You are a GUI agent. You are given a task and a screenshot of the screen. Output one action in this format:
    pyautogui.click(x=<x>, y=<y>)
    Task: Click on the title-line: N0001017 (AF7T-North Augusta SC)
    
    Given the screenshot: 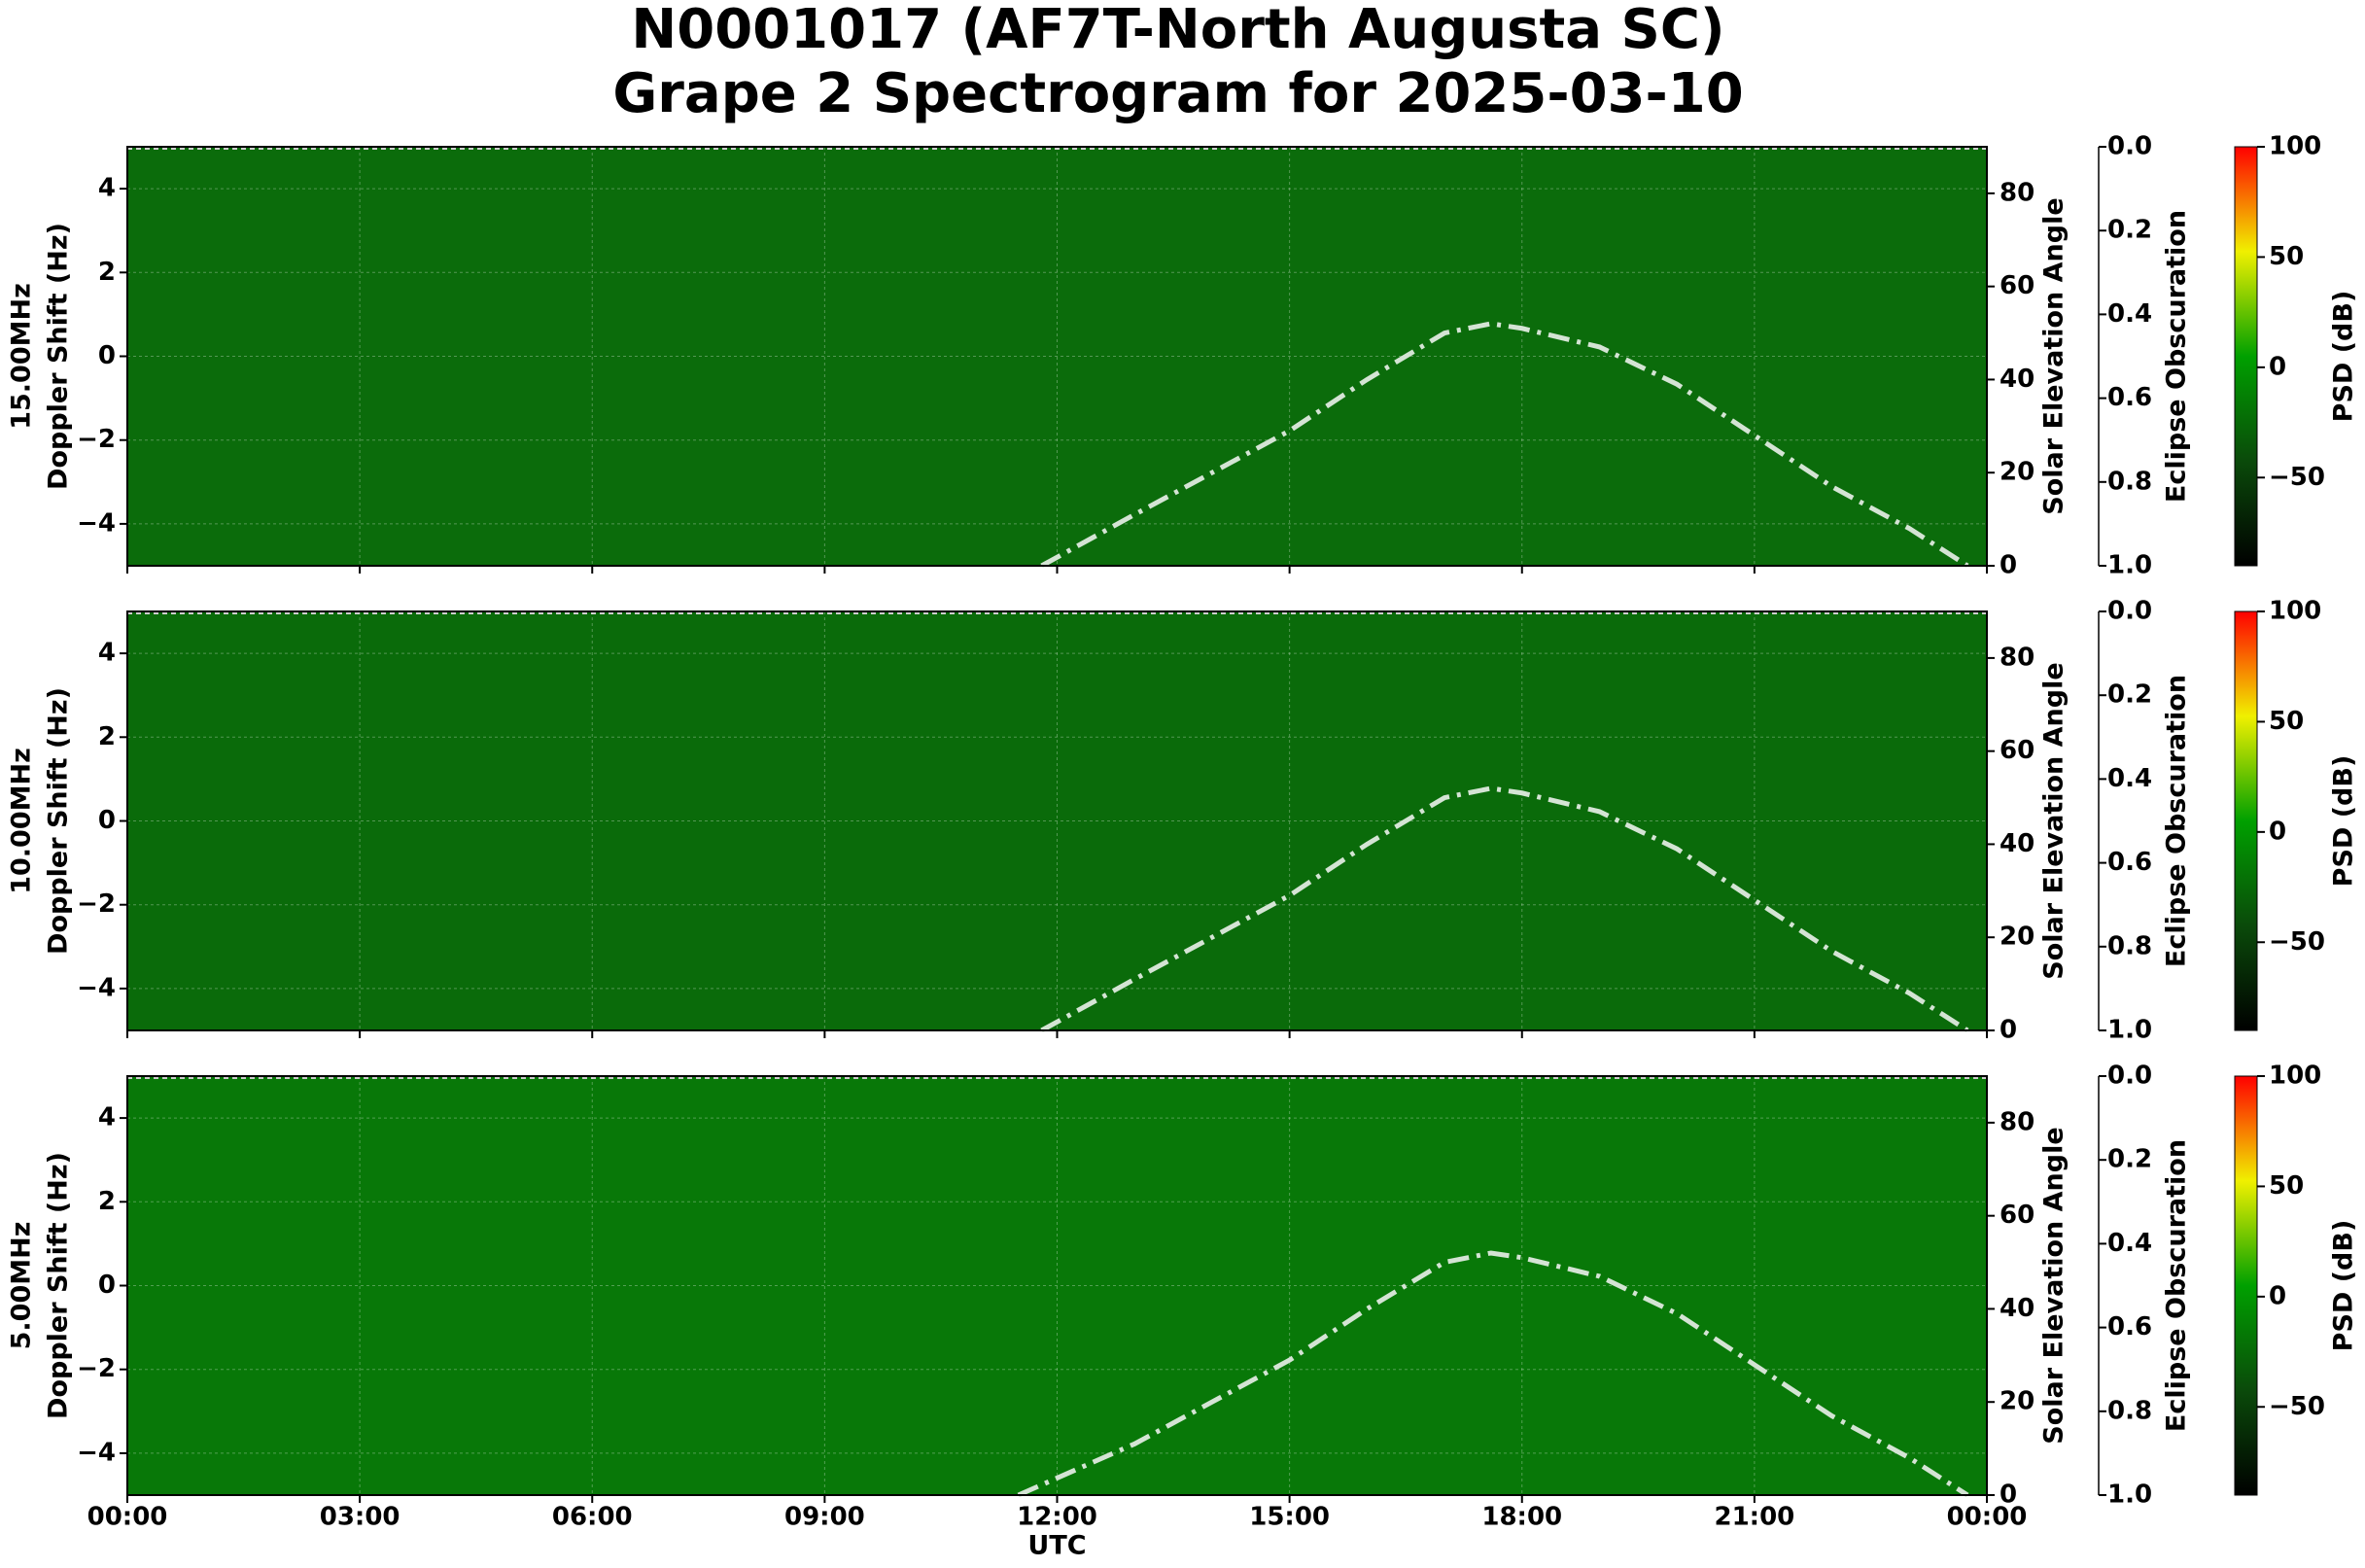 What is the action you would take?
    pyautogui.click(x=1177, y=30)
    